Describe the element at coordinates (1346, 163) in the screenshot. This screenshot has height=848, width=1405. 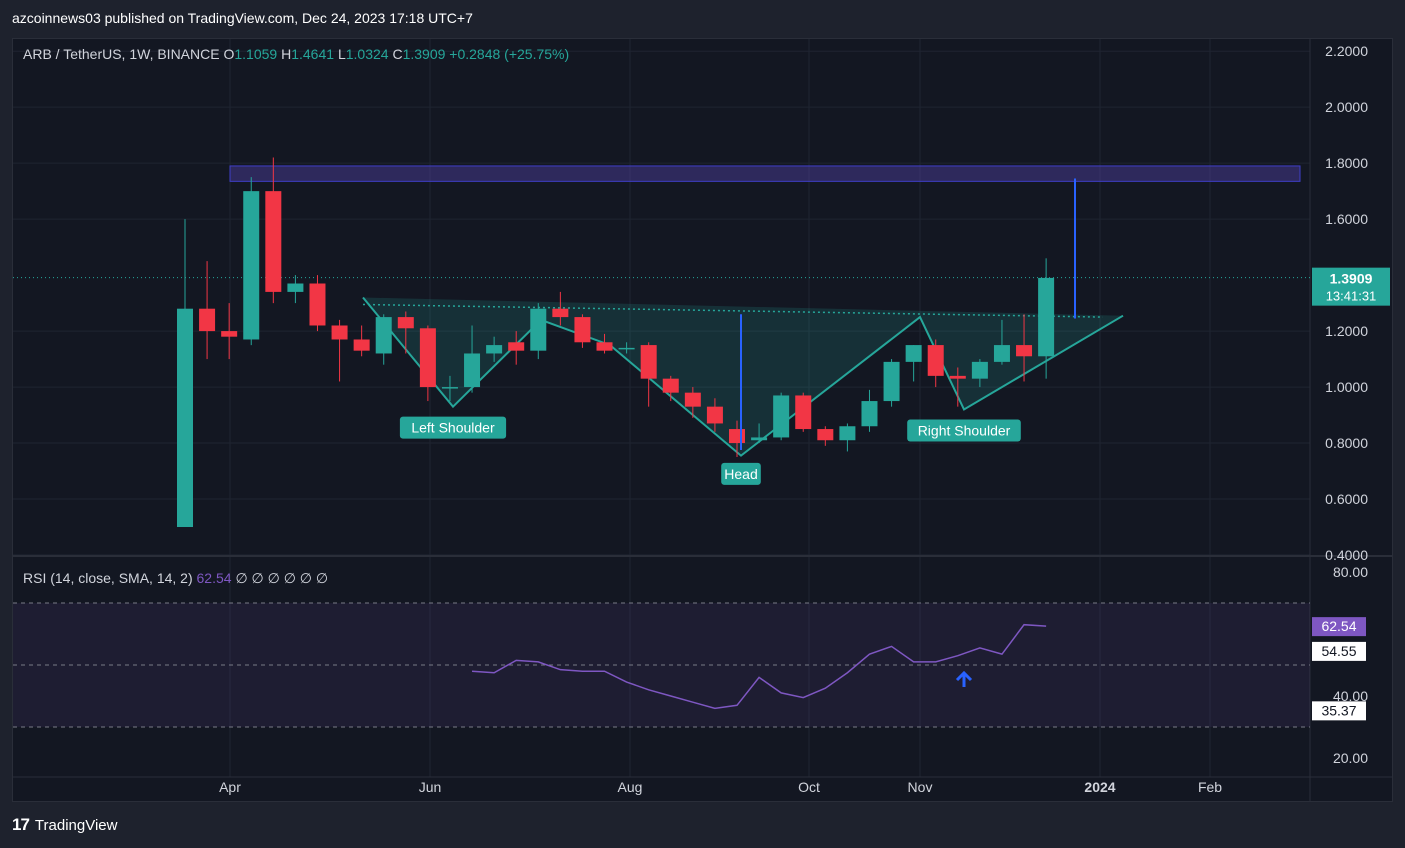
I see `price-axis-tick: 1.8000` at that location.